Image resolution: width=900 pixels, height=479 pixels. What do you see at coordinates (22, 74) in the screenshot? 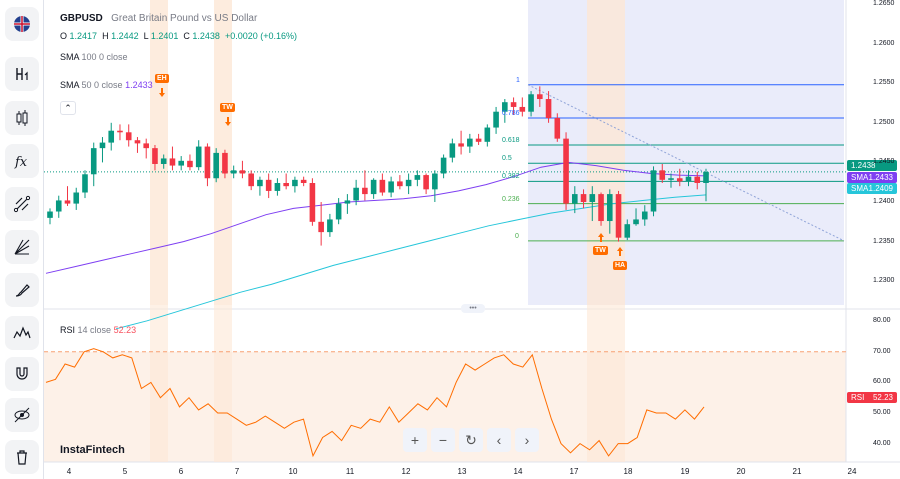
I see `timeframe-icon` at bounding box center [22, 74].